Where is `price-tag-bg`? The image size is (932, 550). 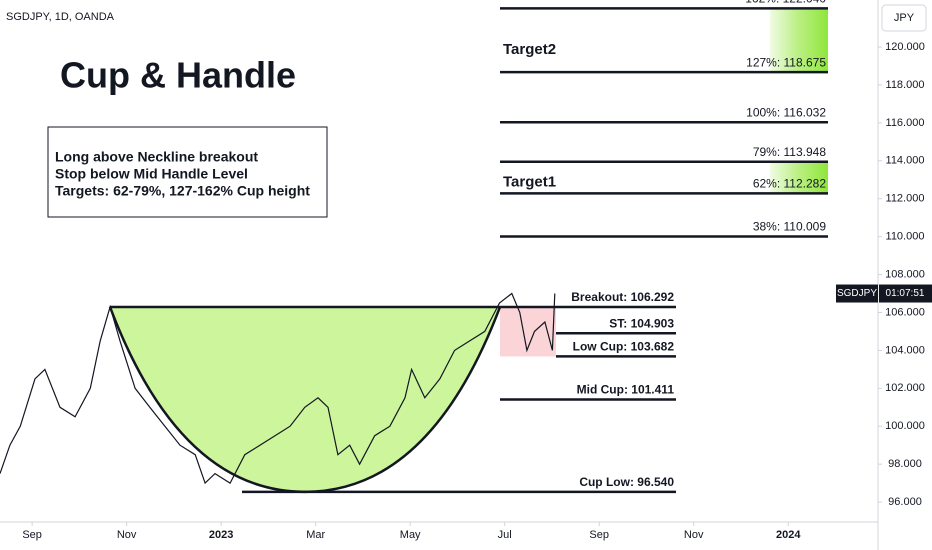
price-tag-bg is located at coordinates (857, 293).